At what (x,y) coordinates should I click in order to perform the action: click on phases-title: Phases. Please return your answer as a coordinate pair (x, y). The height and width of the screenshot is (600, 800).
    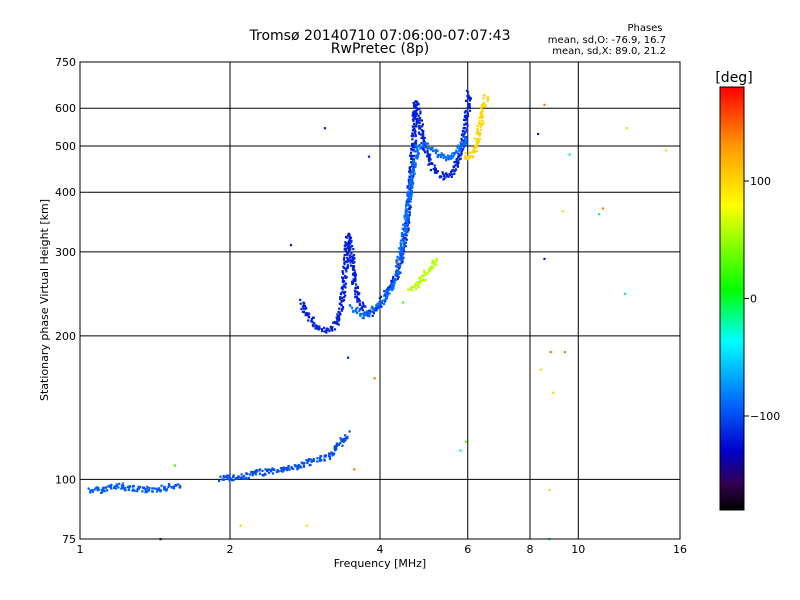
    Looking at the image, I should click on (644, 28).